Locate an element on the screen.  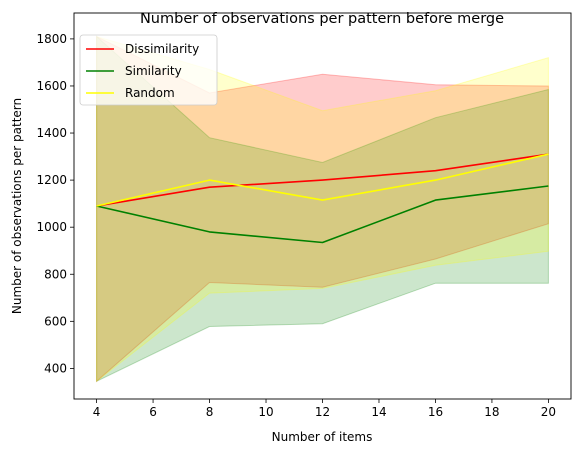
y-axis-label: Number of observations per pattern is located at coordinates (17, 206).